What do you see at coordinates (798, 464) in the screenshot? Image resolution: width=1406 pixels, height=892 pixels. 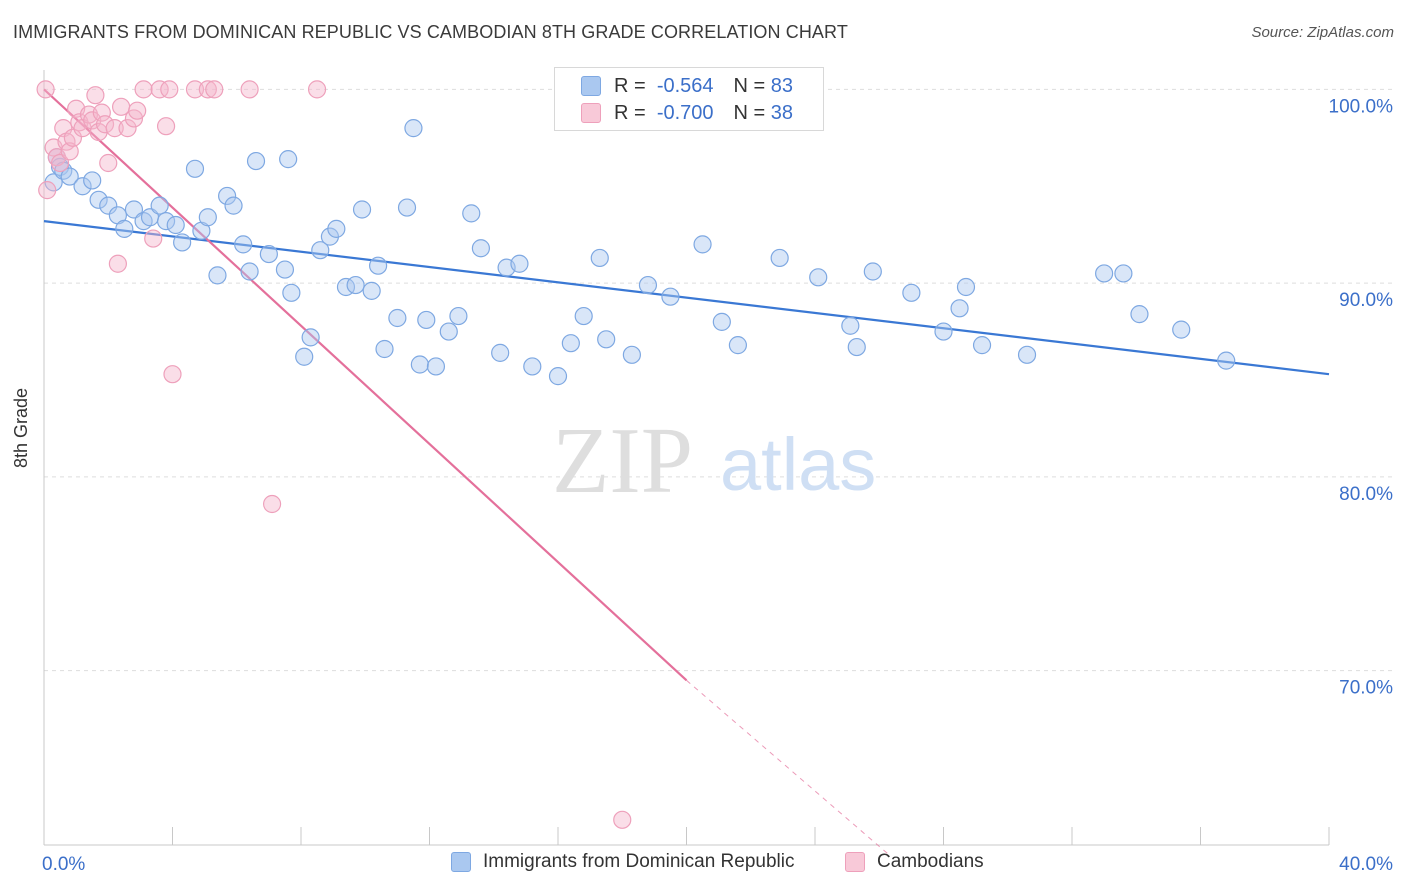 I see `watermark-atlas: atlas` at bounding box center [798, 464].